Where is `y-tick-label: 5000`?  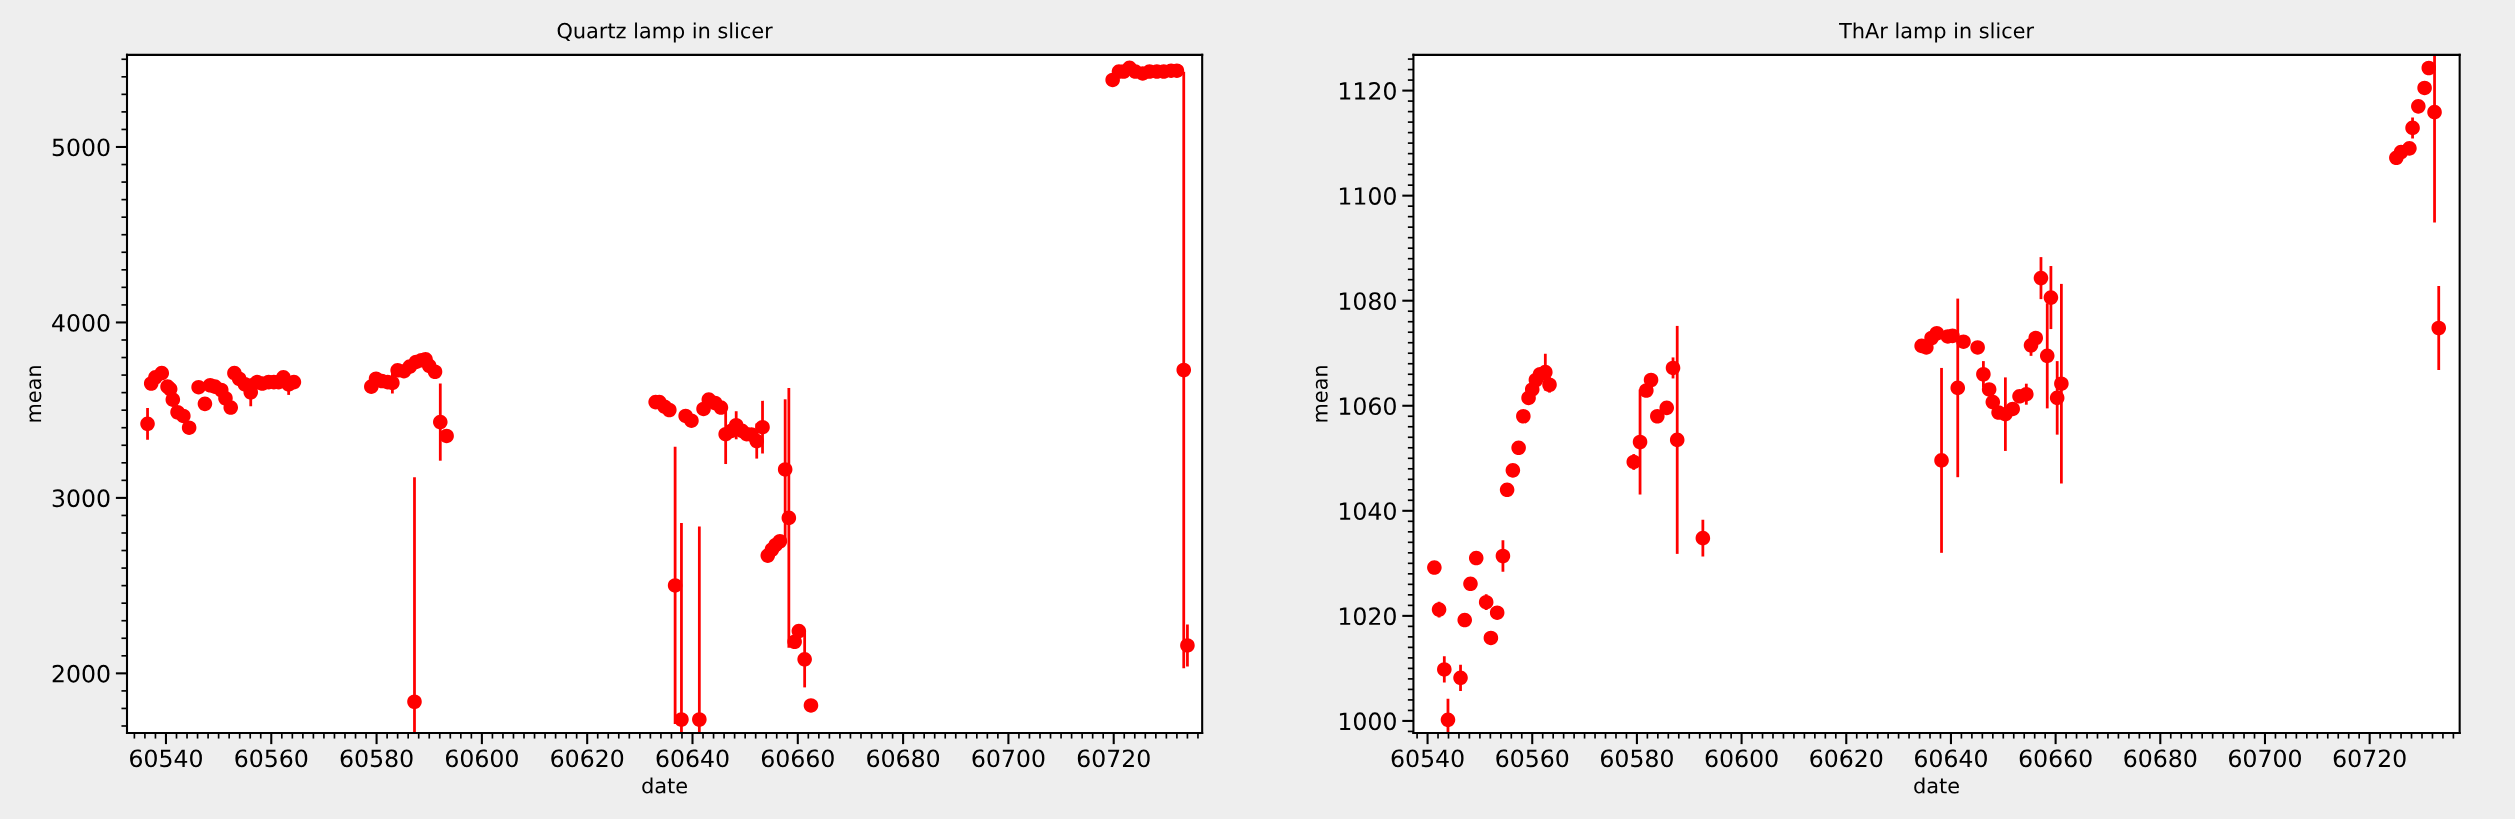 y-tick-label: 5000 is located at coordinates (81, 147).